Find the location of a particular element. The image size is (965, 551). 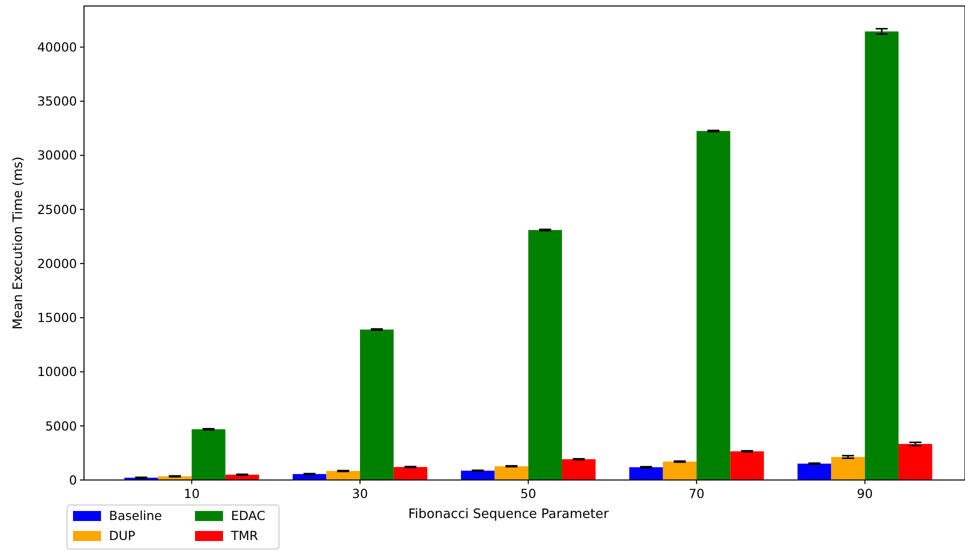

y-tick-label: 30000 is located at coordinates (57, 155).